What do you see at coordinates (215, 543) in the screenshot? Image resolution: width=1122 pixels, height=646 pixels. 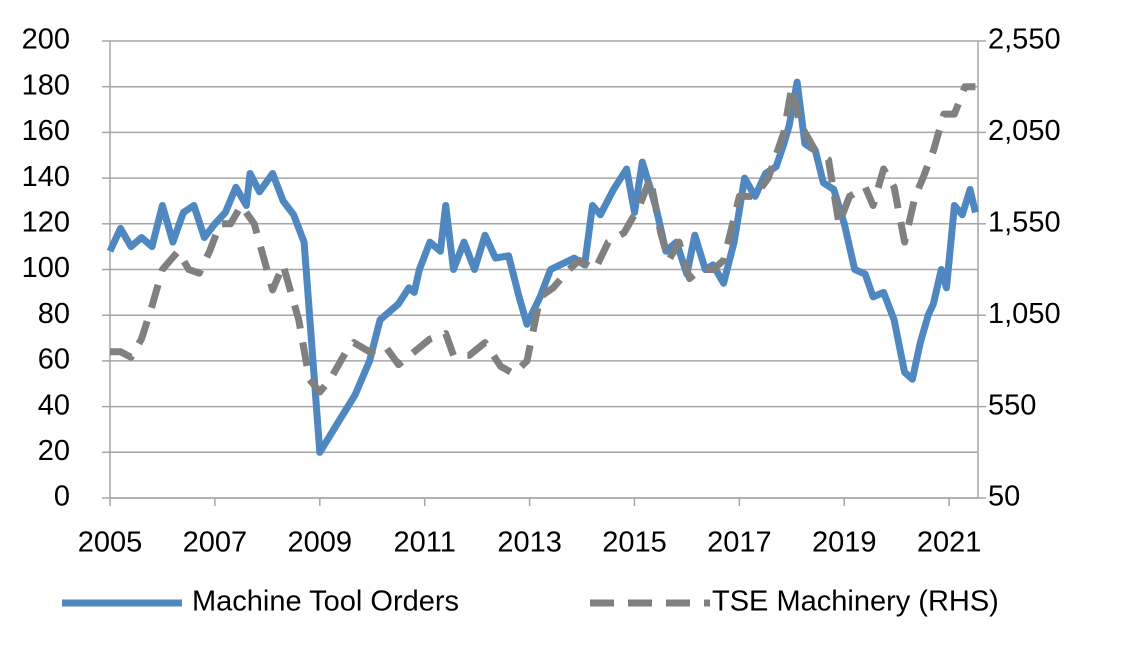 I see `x-tick-label: 2007` at bounding box center [215, 543].